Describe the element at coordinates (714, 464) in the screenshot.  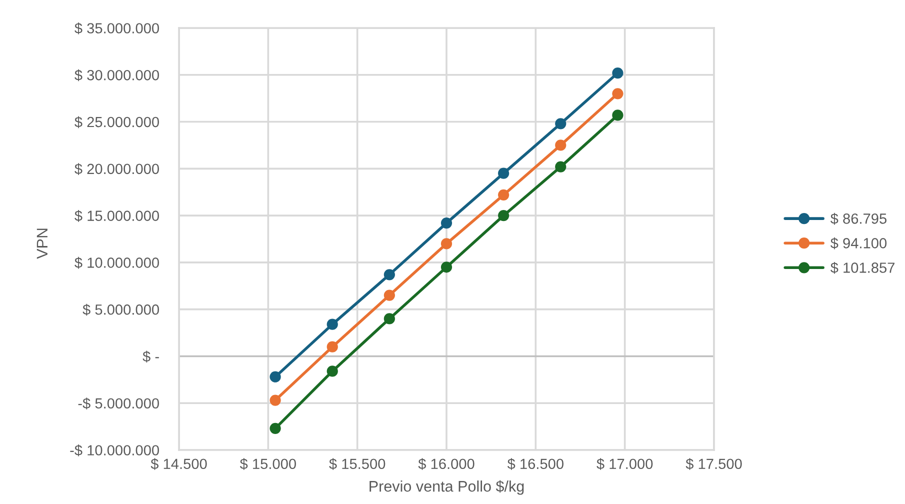
I see `x-tick-label: $ 17.500` at that location.